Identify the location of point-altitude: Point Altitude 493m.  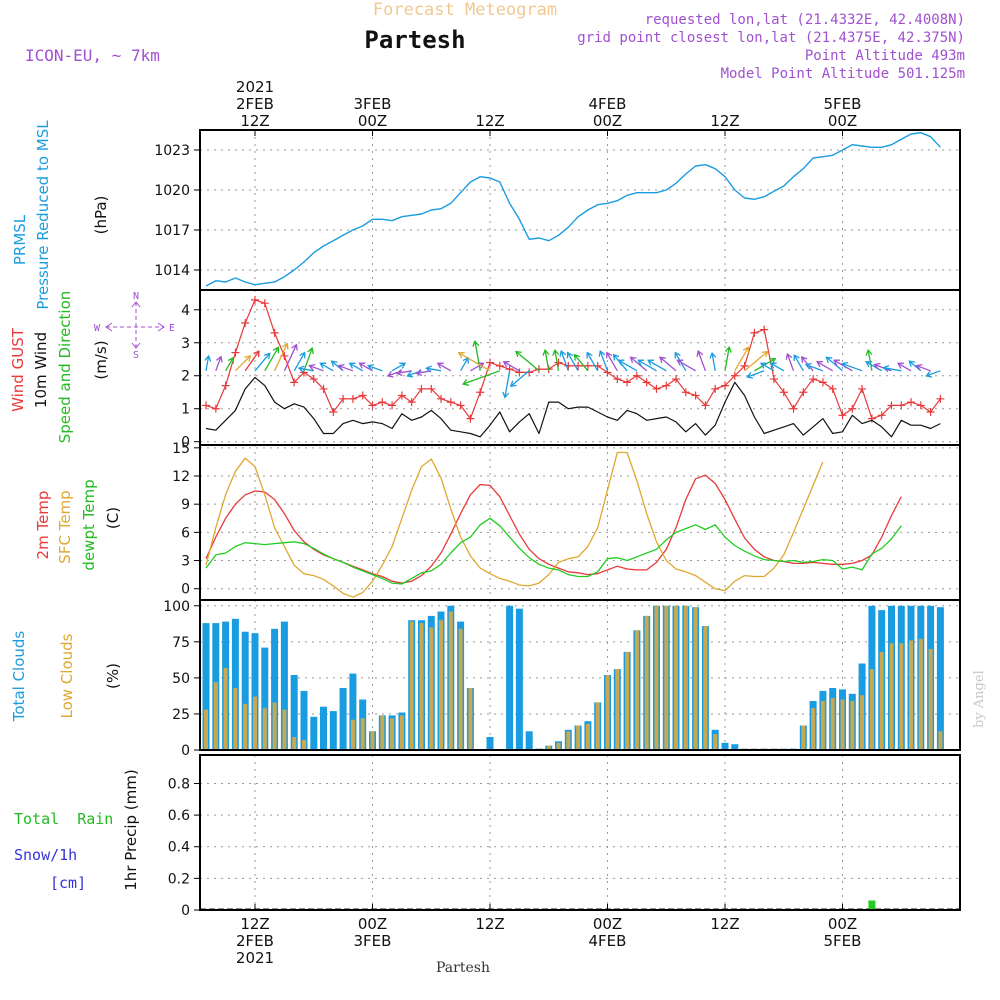
(885, 56).